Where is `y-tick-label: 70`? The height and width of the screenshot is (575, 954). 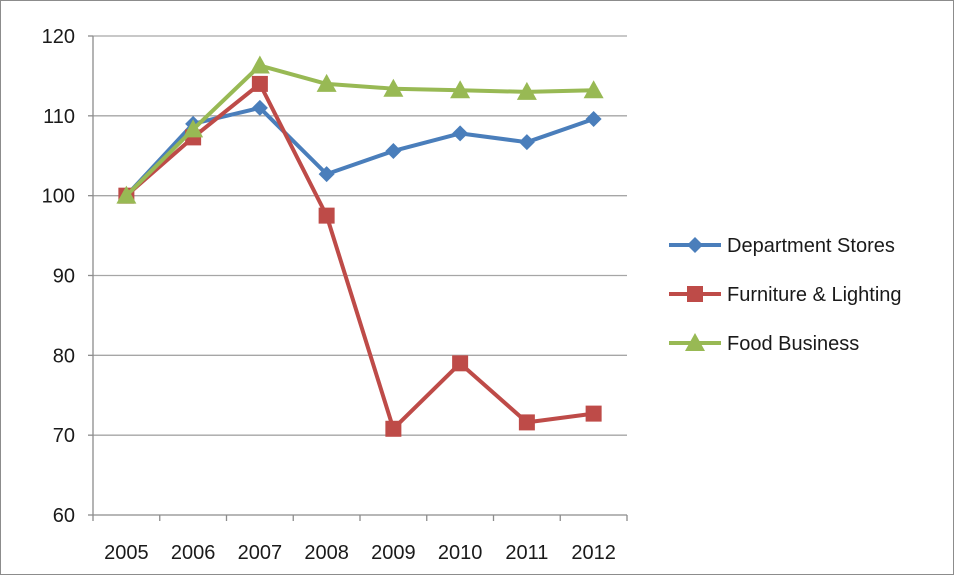
y-tick-label: 70 is located at coordinates (64, 436).